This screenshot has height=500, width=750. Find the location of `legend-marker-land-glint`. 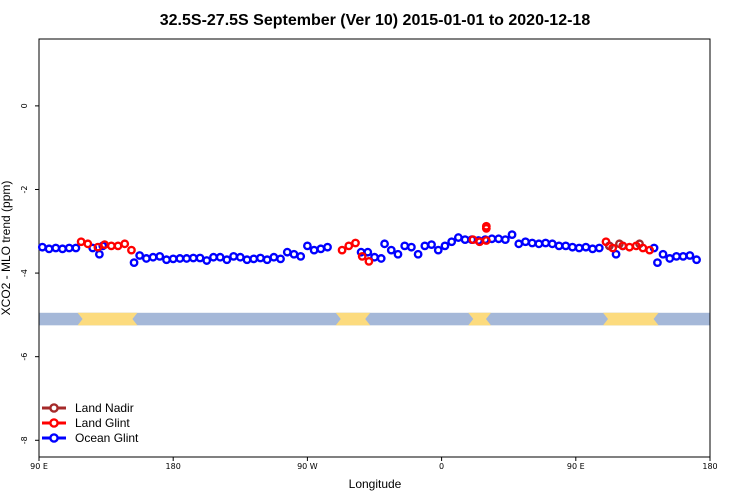

legend-marker-land-glint is located at coordinates (54, 423).